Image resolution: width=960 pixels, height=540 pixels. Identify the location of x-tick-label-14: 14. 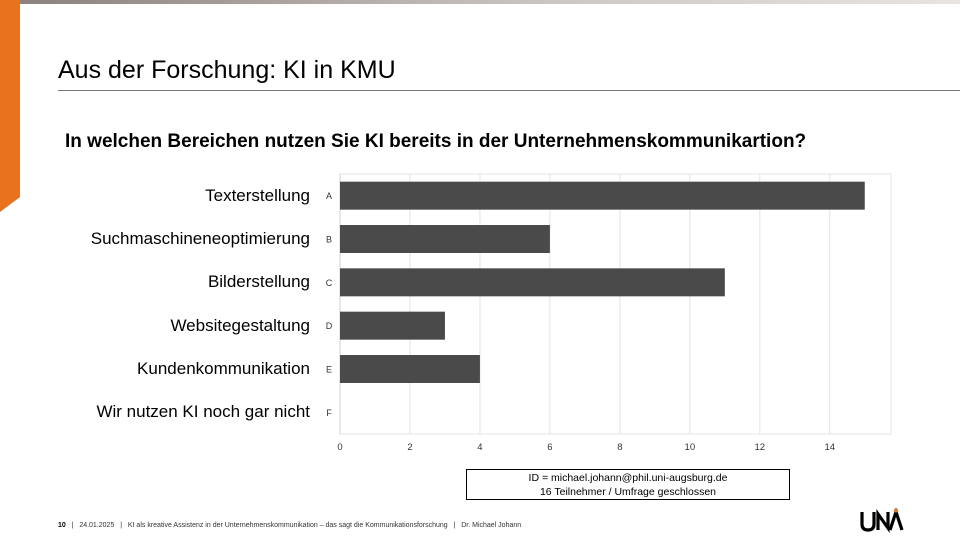
(829, 447).